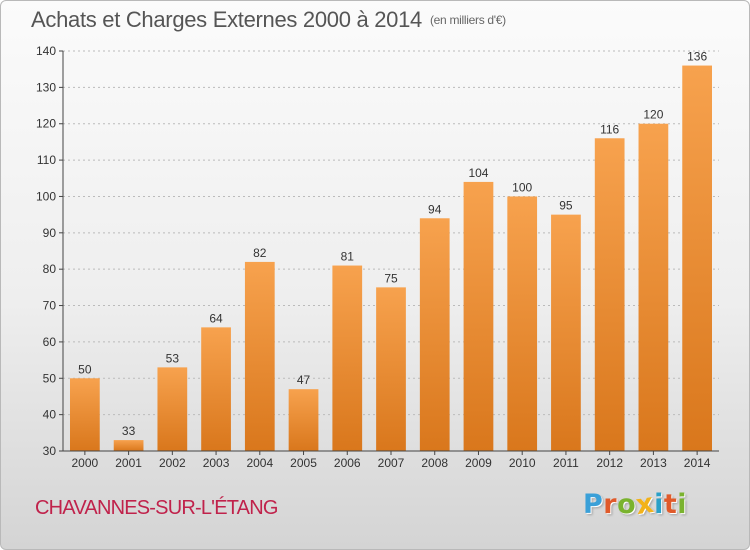 The height and width of the screenshot is (550, 750). I want to click on bar-2000, so click(84, 414).